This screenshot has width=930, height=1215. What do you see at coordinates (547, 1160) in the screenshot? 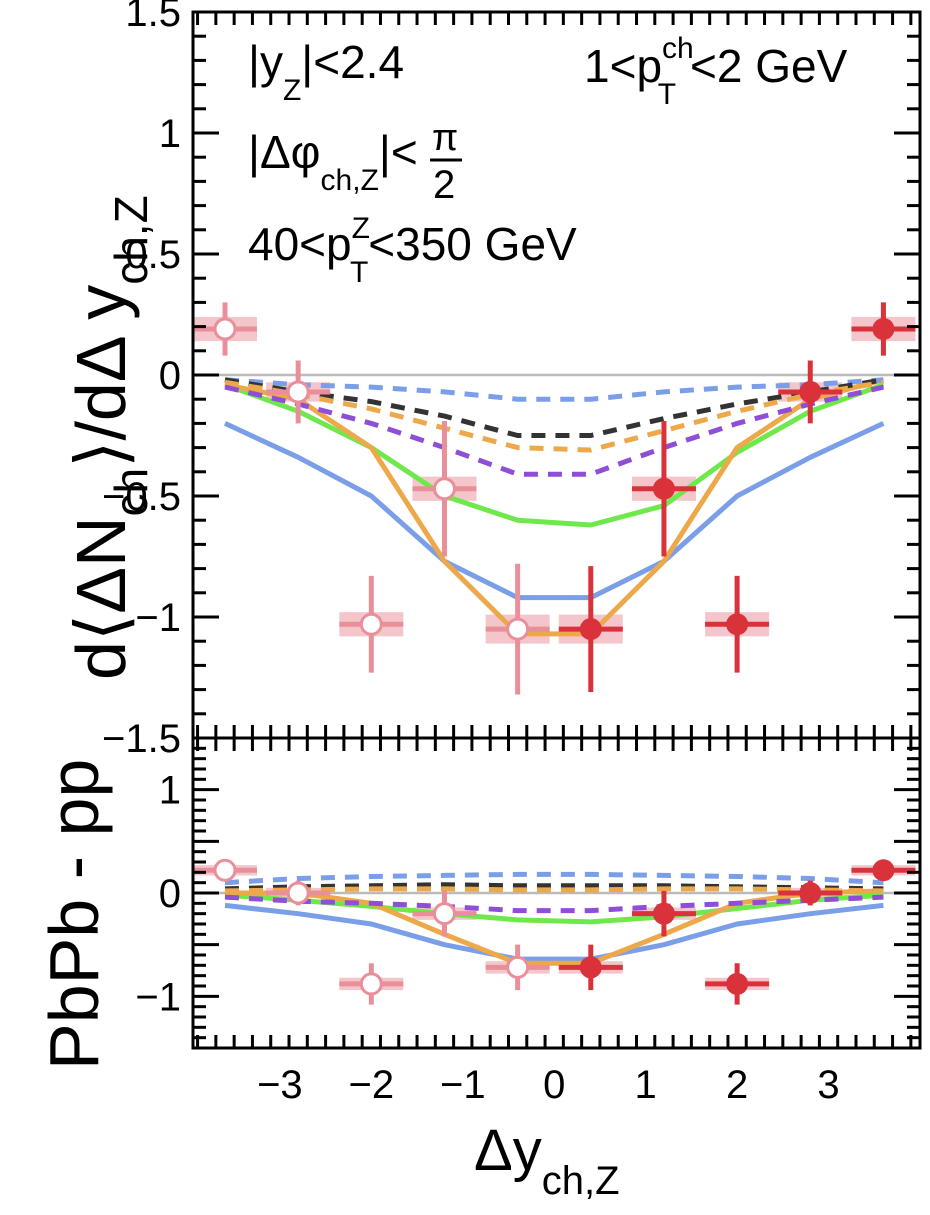
I see `x-axis-label: Δych,Z` at bounding box center [547, 1160].